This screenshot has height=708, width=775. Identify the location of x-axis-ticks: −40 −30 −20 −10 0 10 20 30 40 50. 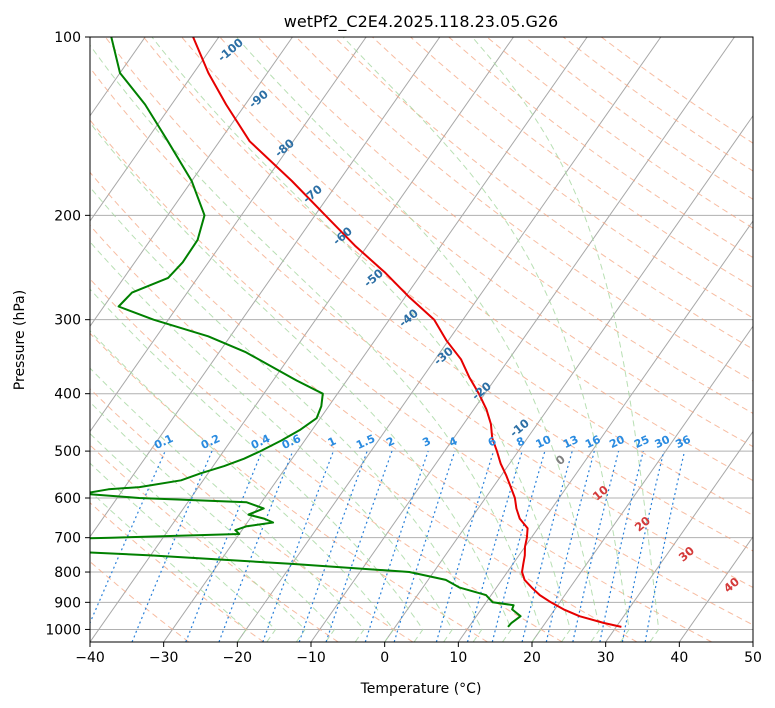
(418, 654).